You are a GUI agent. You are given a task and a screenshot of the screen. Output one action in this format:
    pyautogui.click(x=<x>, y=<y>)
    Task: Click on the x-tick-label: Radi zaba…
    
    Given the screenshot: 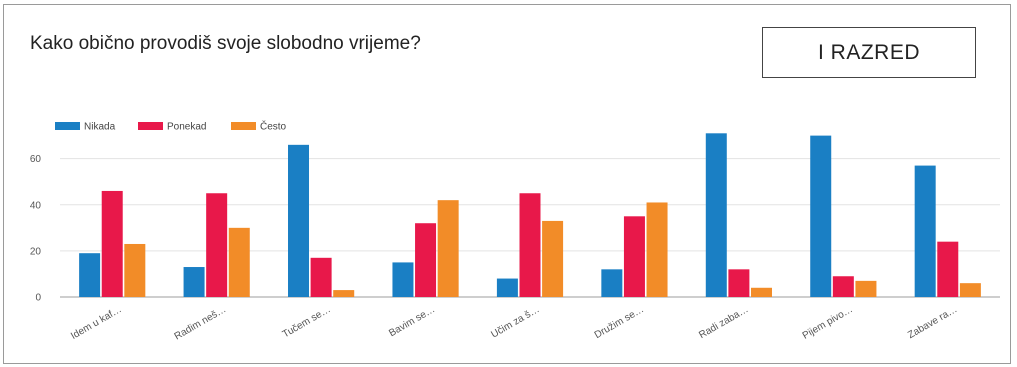 What is the action you would take?
    pyautogui.click(x=723, y=322)
    